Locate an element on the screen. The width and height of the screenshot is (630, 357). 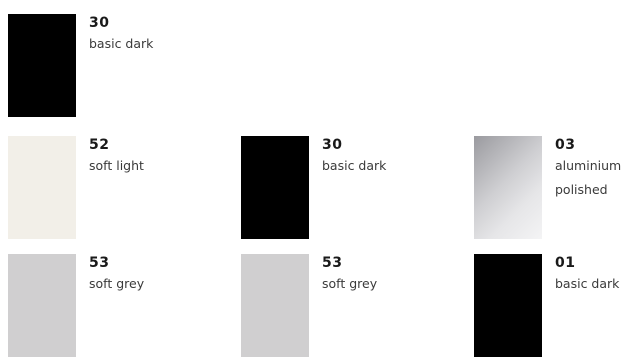
swatch-name-line1: aluminium is located at coordinates (588, 165).